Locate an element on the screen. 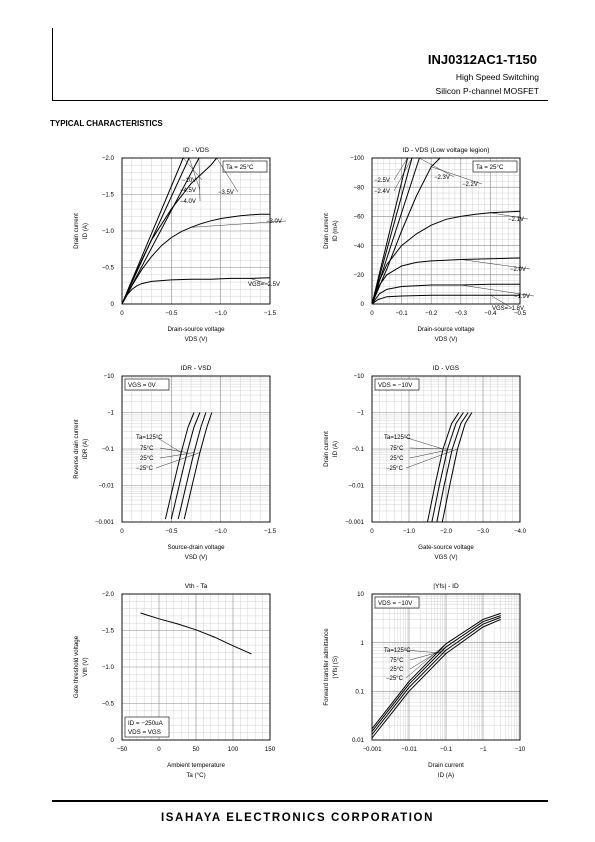 The image size is (595, 842). x-tick-label: −1 is located at coordinates (483, 749).